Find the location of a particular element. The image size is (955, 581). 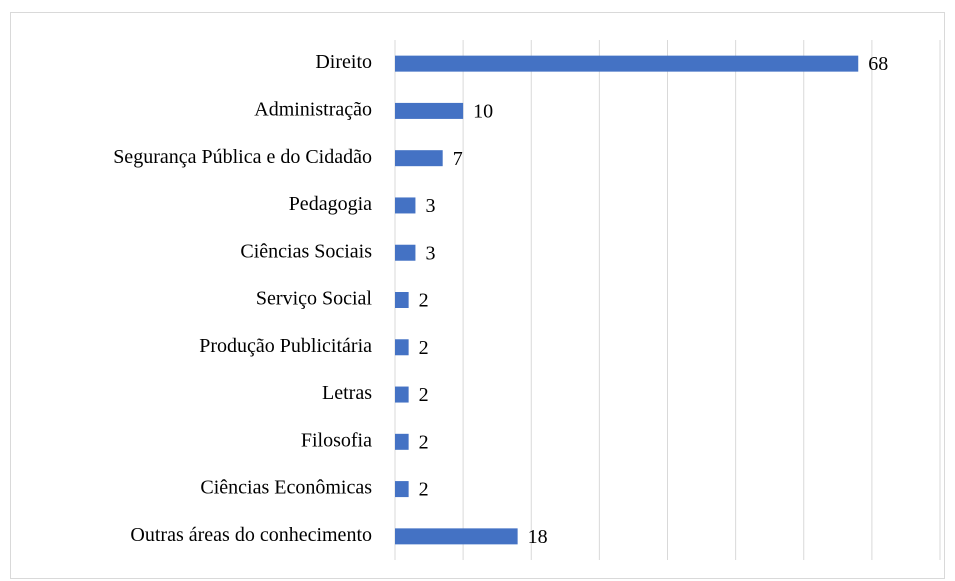

y-tick-label: Ciências Econômicas is located at coordinates (286, 488).